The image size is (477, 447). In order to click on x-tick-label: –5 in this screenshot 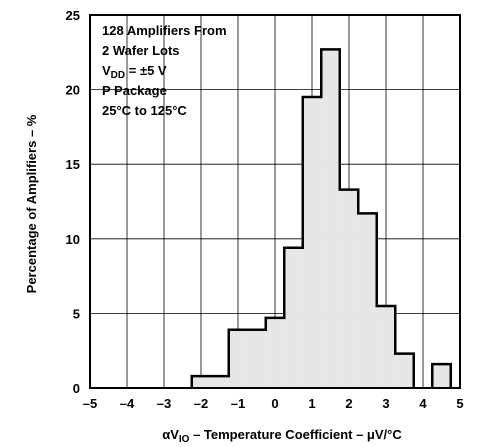, I will do `click(90, 403)`.